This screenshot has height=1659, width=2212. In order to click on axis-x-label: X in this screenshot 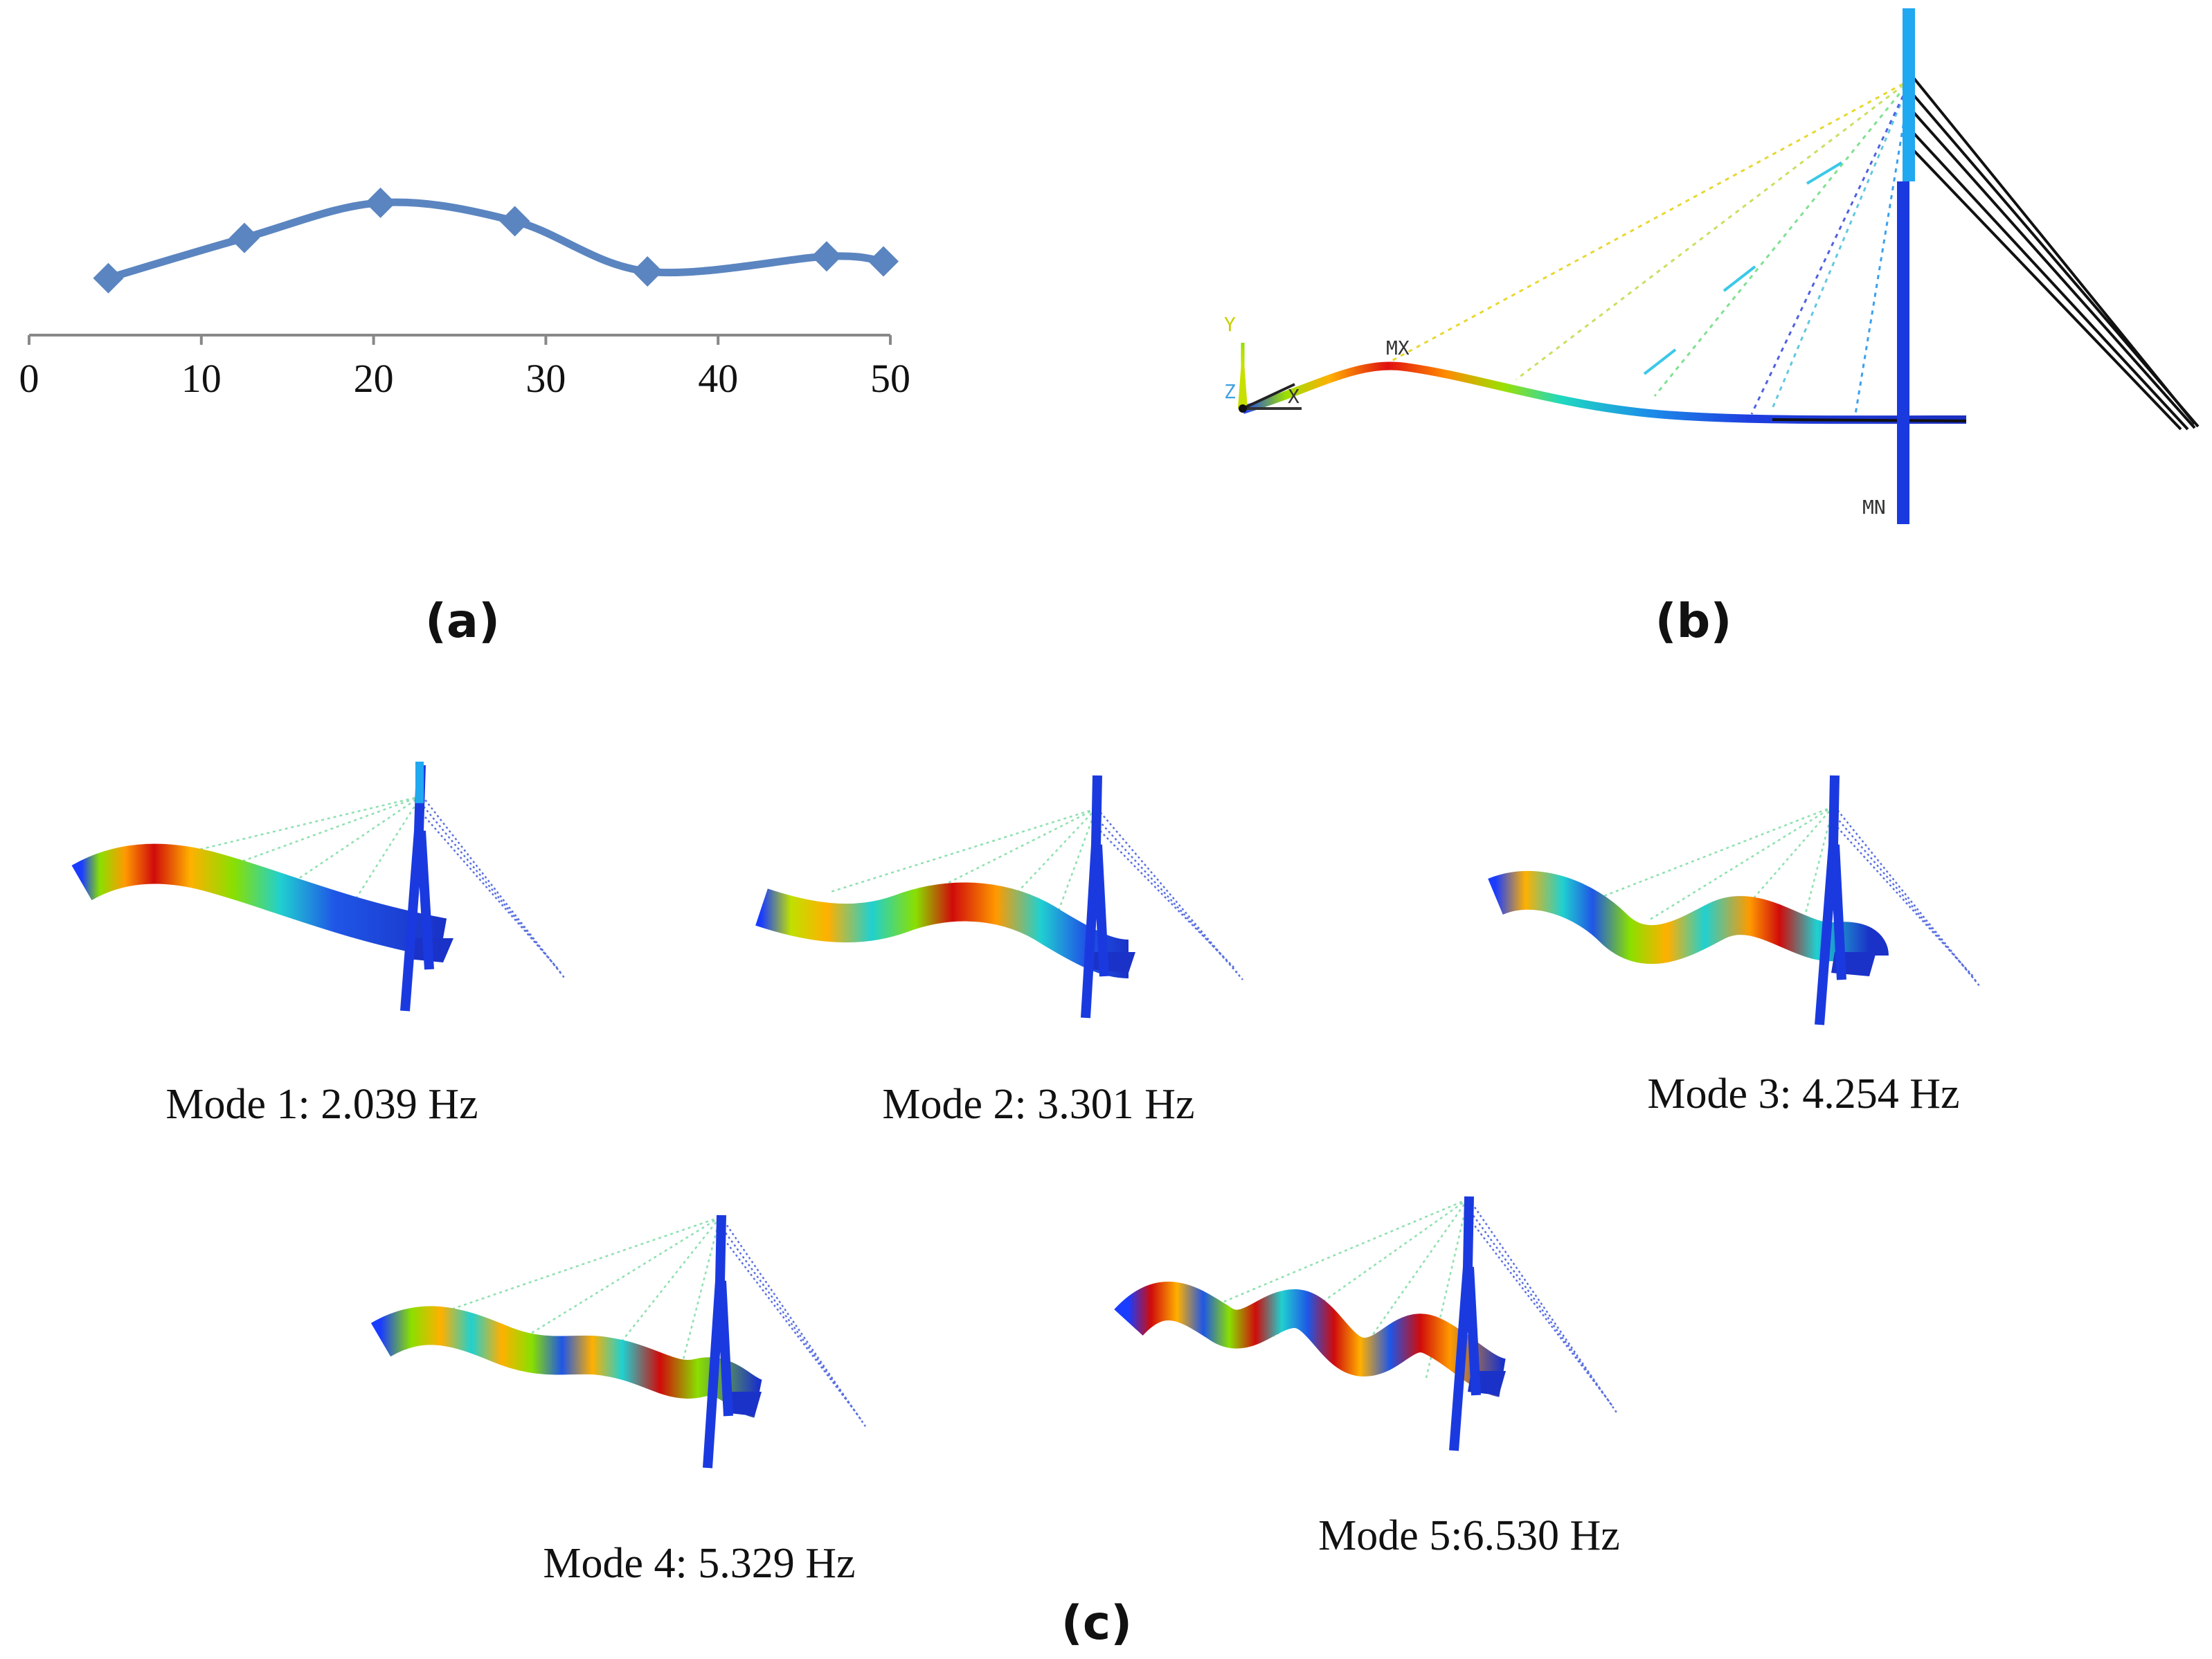, I will do `click(1294, 397)`.